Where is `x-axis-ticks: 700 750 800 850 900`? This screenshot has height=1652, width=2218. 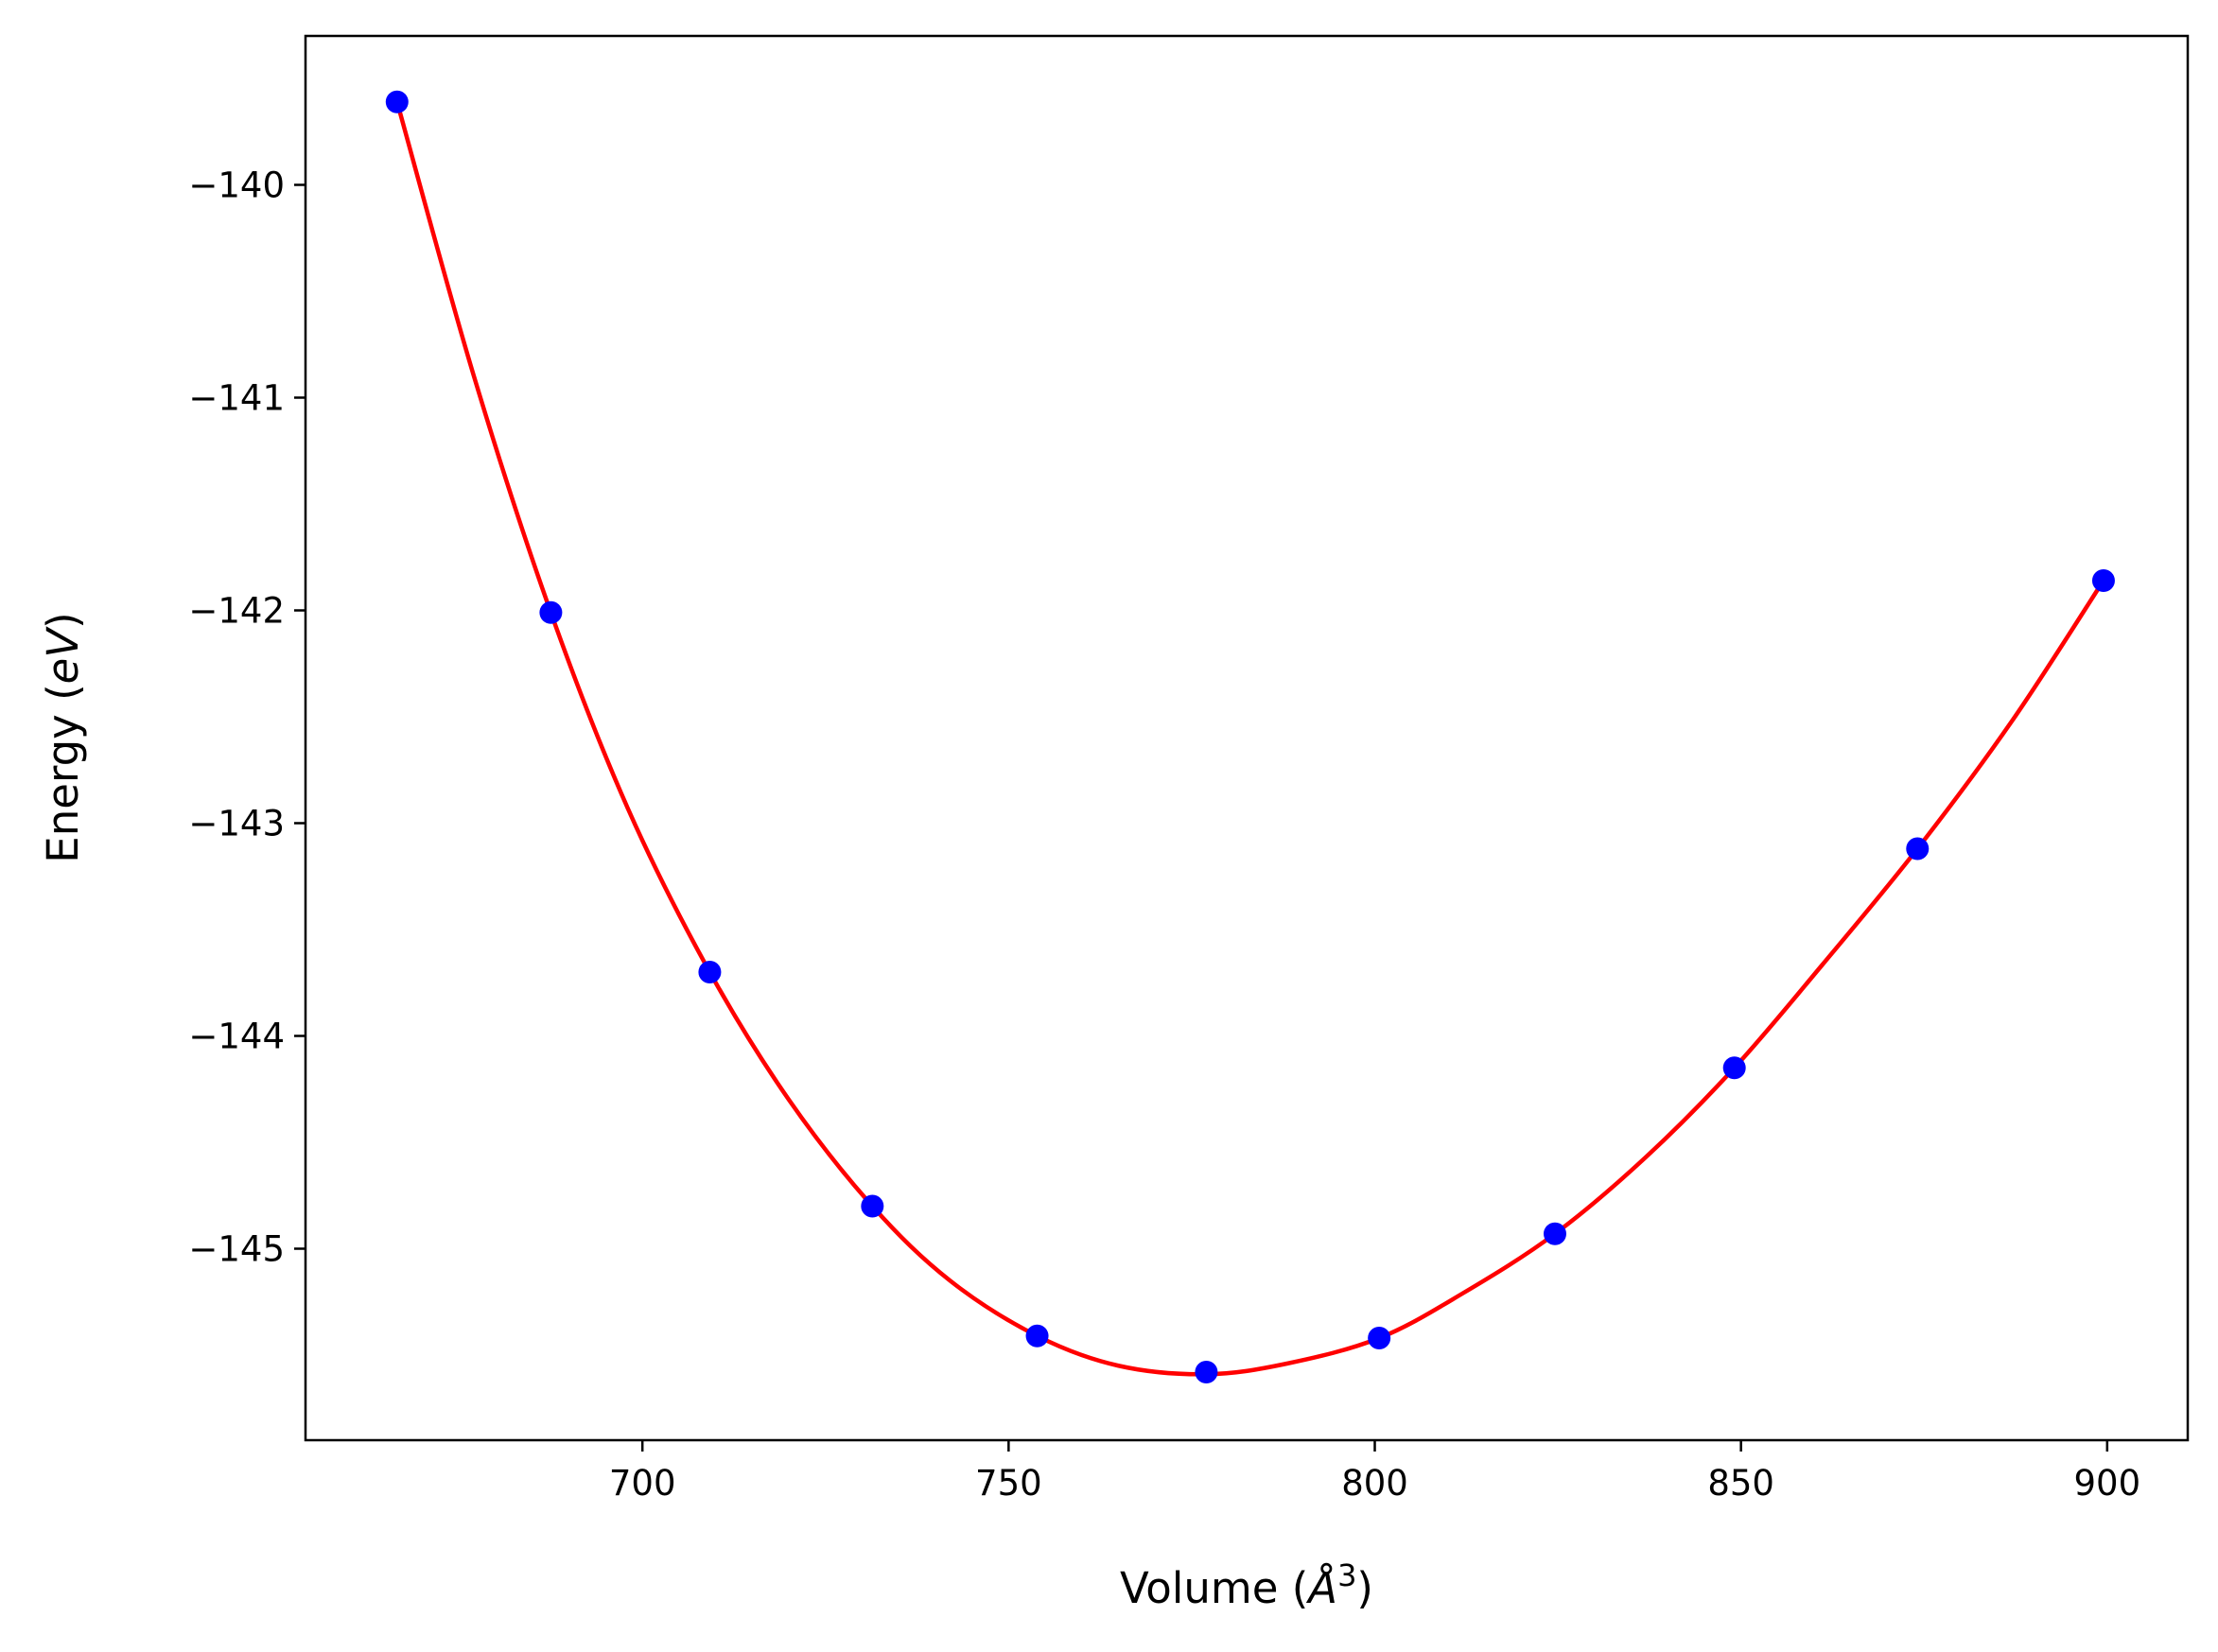
x-axis-ticks: 700 750 800 850 900 is located at coordinates (1374, 1472).